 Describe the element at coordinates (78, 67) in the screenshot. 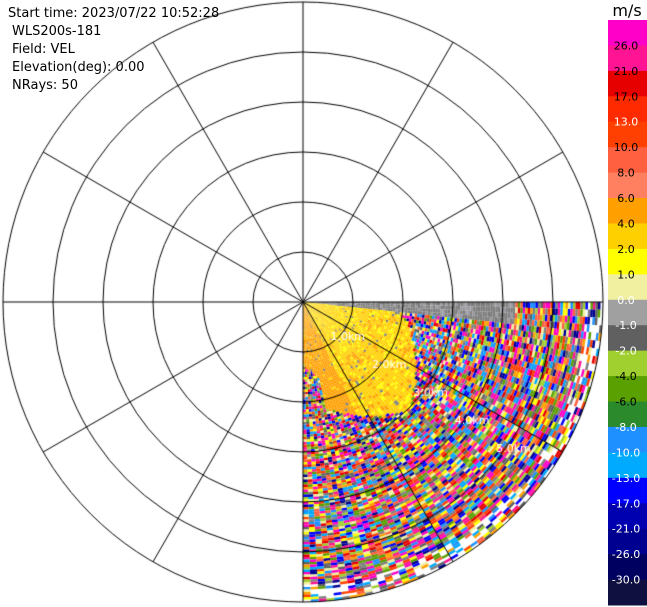

I see `elevation-label: Elevation(deg): 0.00` at that location.